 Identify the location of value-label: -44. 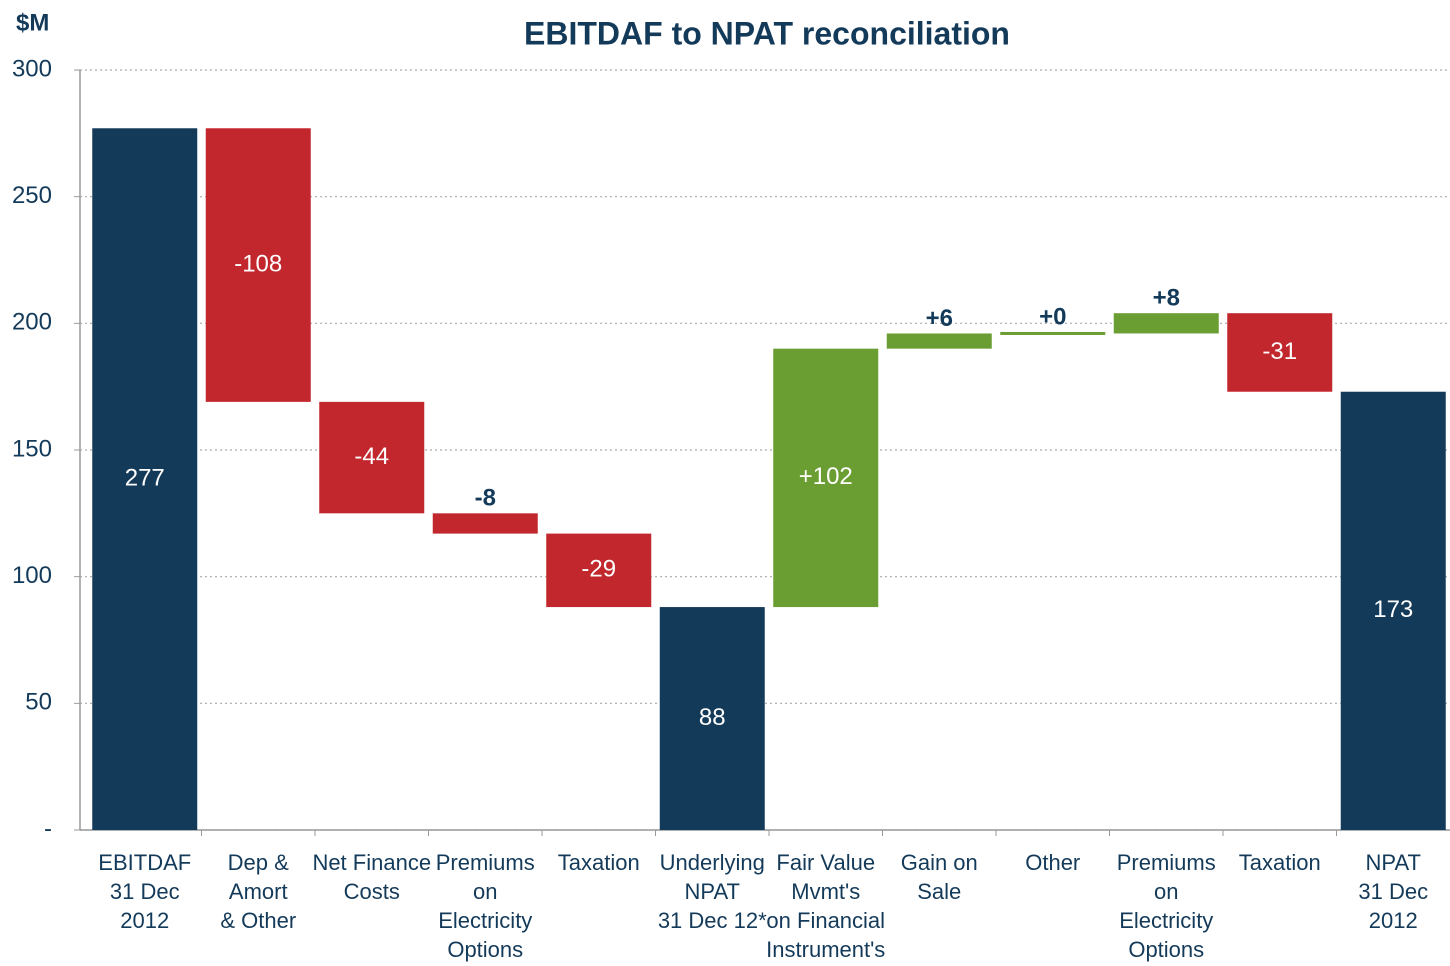
(371, 456).